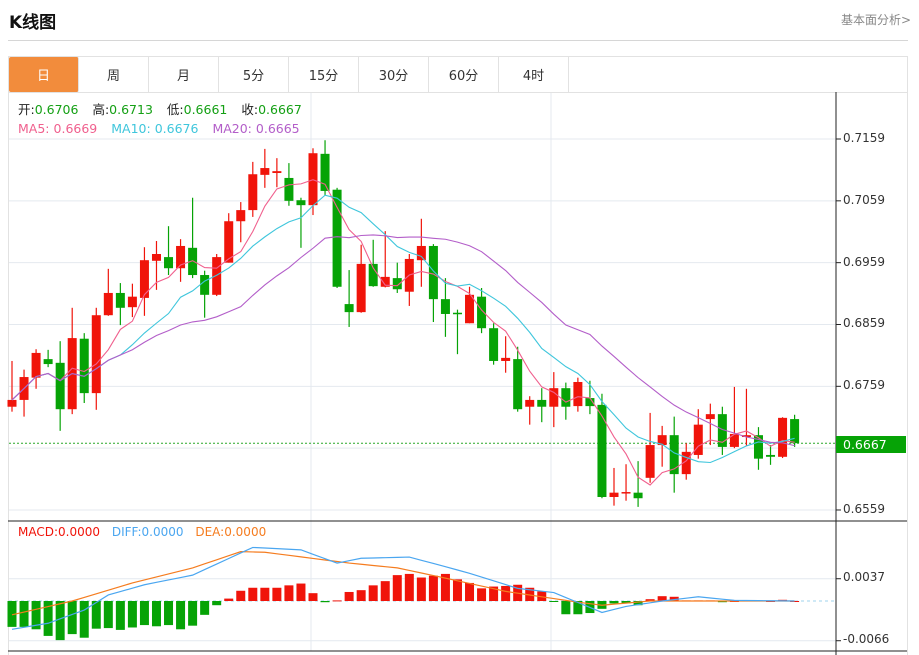  What do you see at coordinates (254, 74) in the screenshot?
I see `tab-5min: 5分` at bounding box center [254, 74].